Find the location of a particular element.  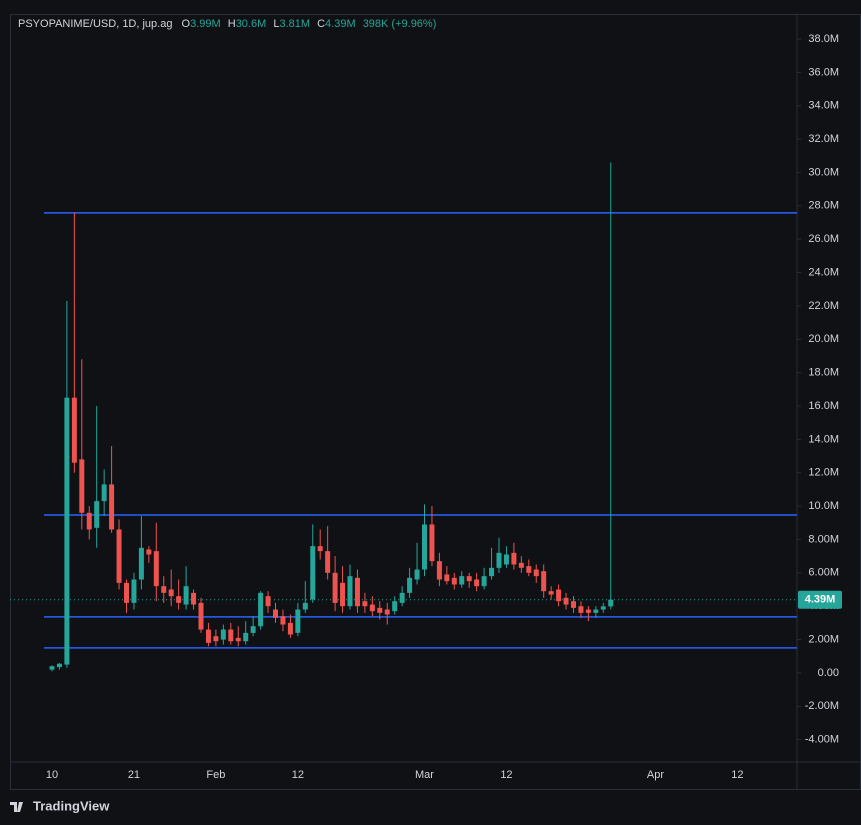

y-tick-label: 20.0M is located at coordinates (823, 339).